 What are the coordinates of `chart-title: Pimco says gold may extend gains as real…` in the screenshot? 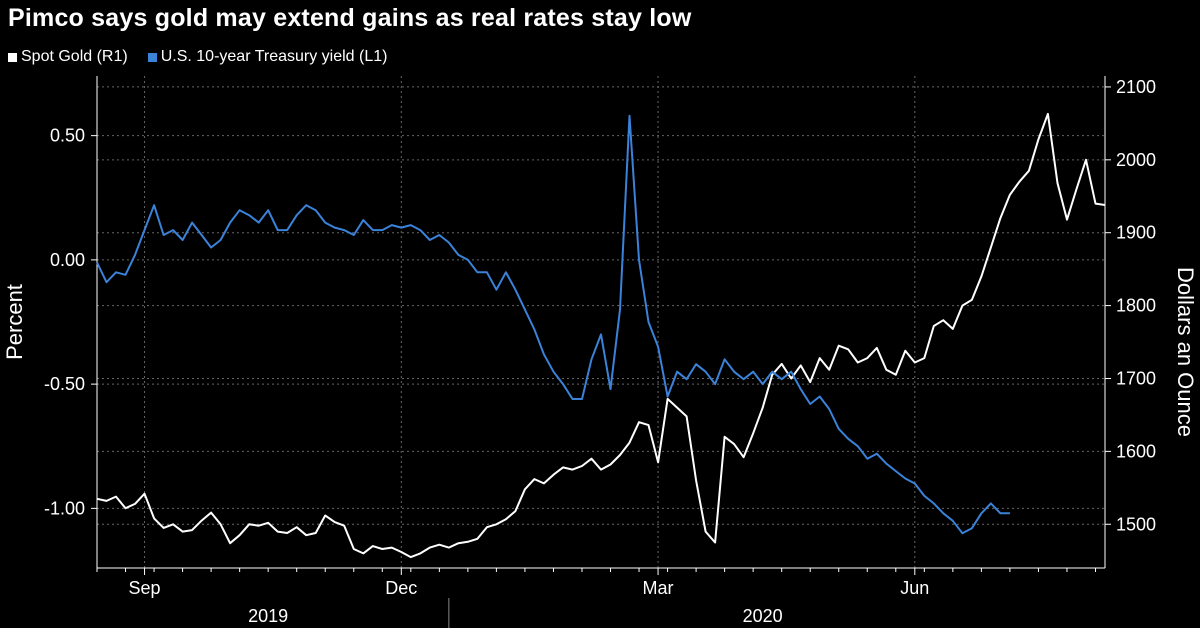 It's located at (350, 18).